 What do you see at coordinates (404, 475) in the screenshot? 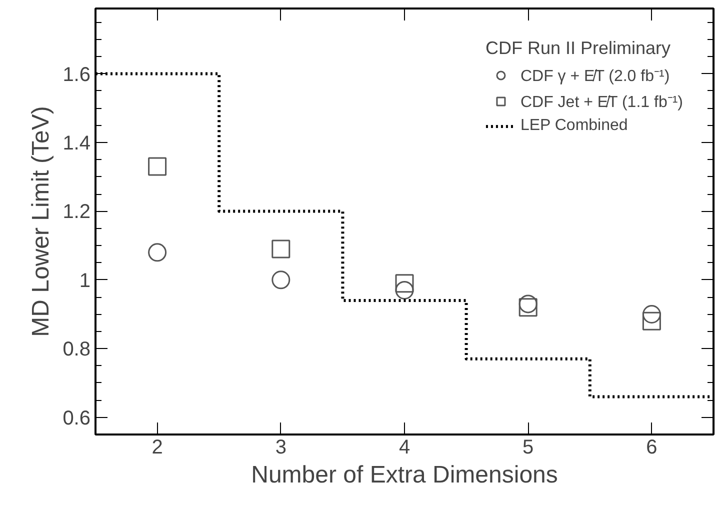
I see `x-axis-title: Number of Extra Dimensions` at bounding box center [404, 475].